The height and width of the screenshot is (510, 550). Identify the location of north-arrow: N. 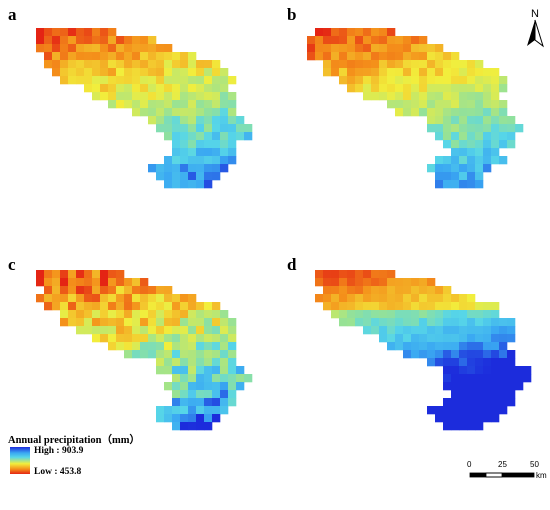
(535, 27).